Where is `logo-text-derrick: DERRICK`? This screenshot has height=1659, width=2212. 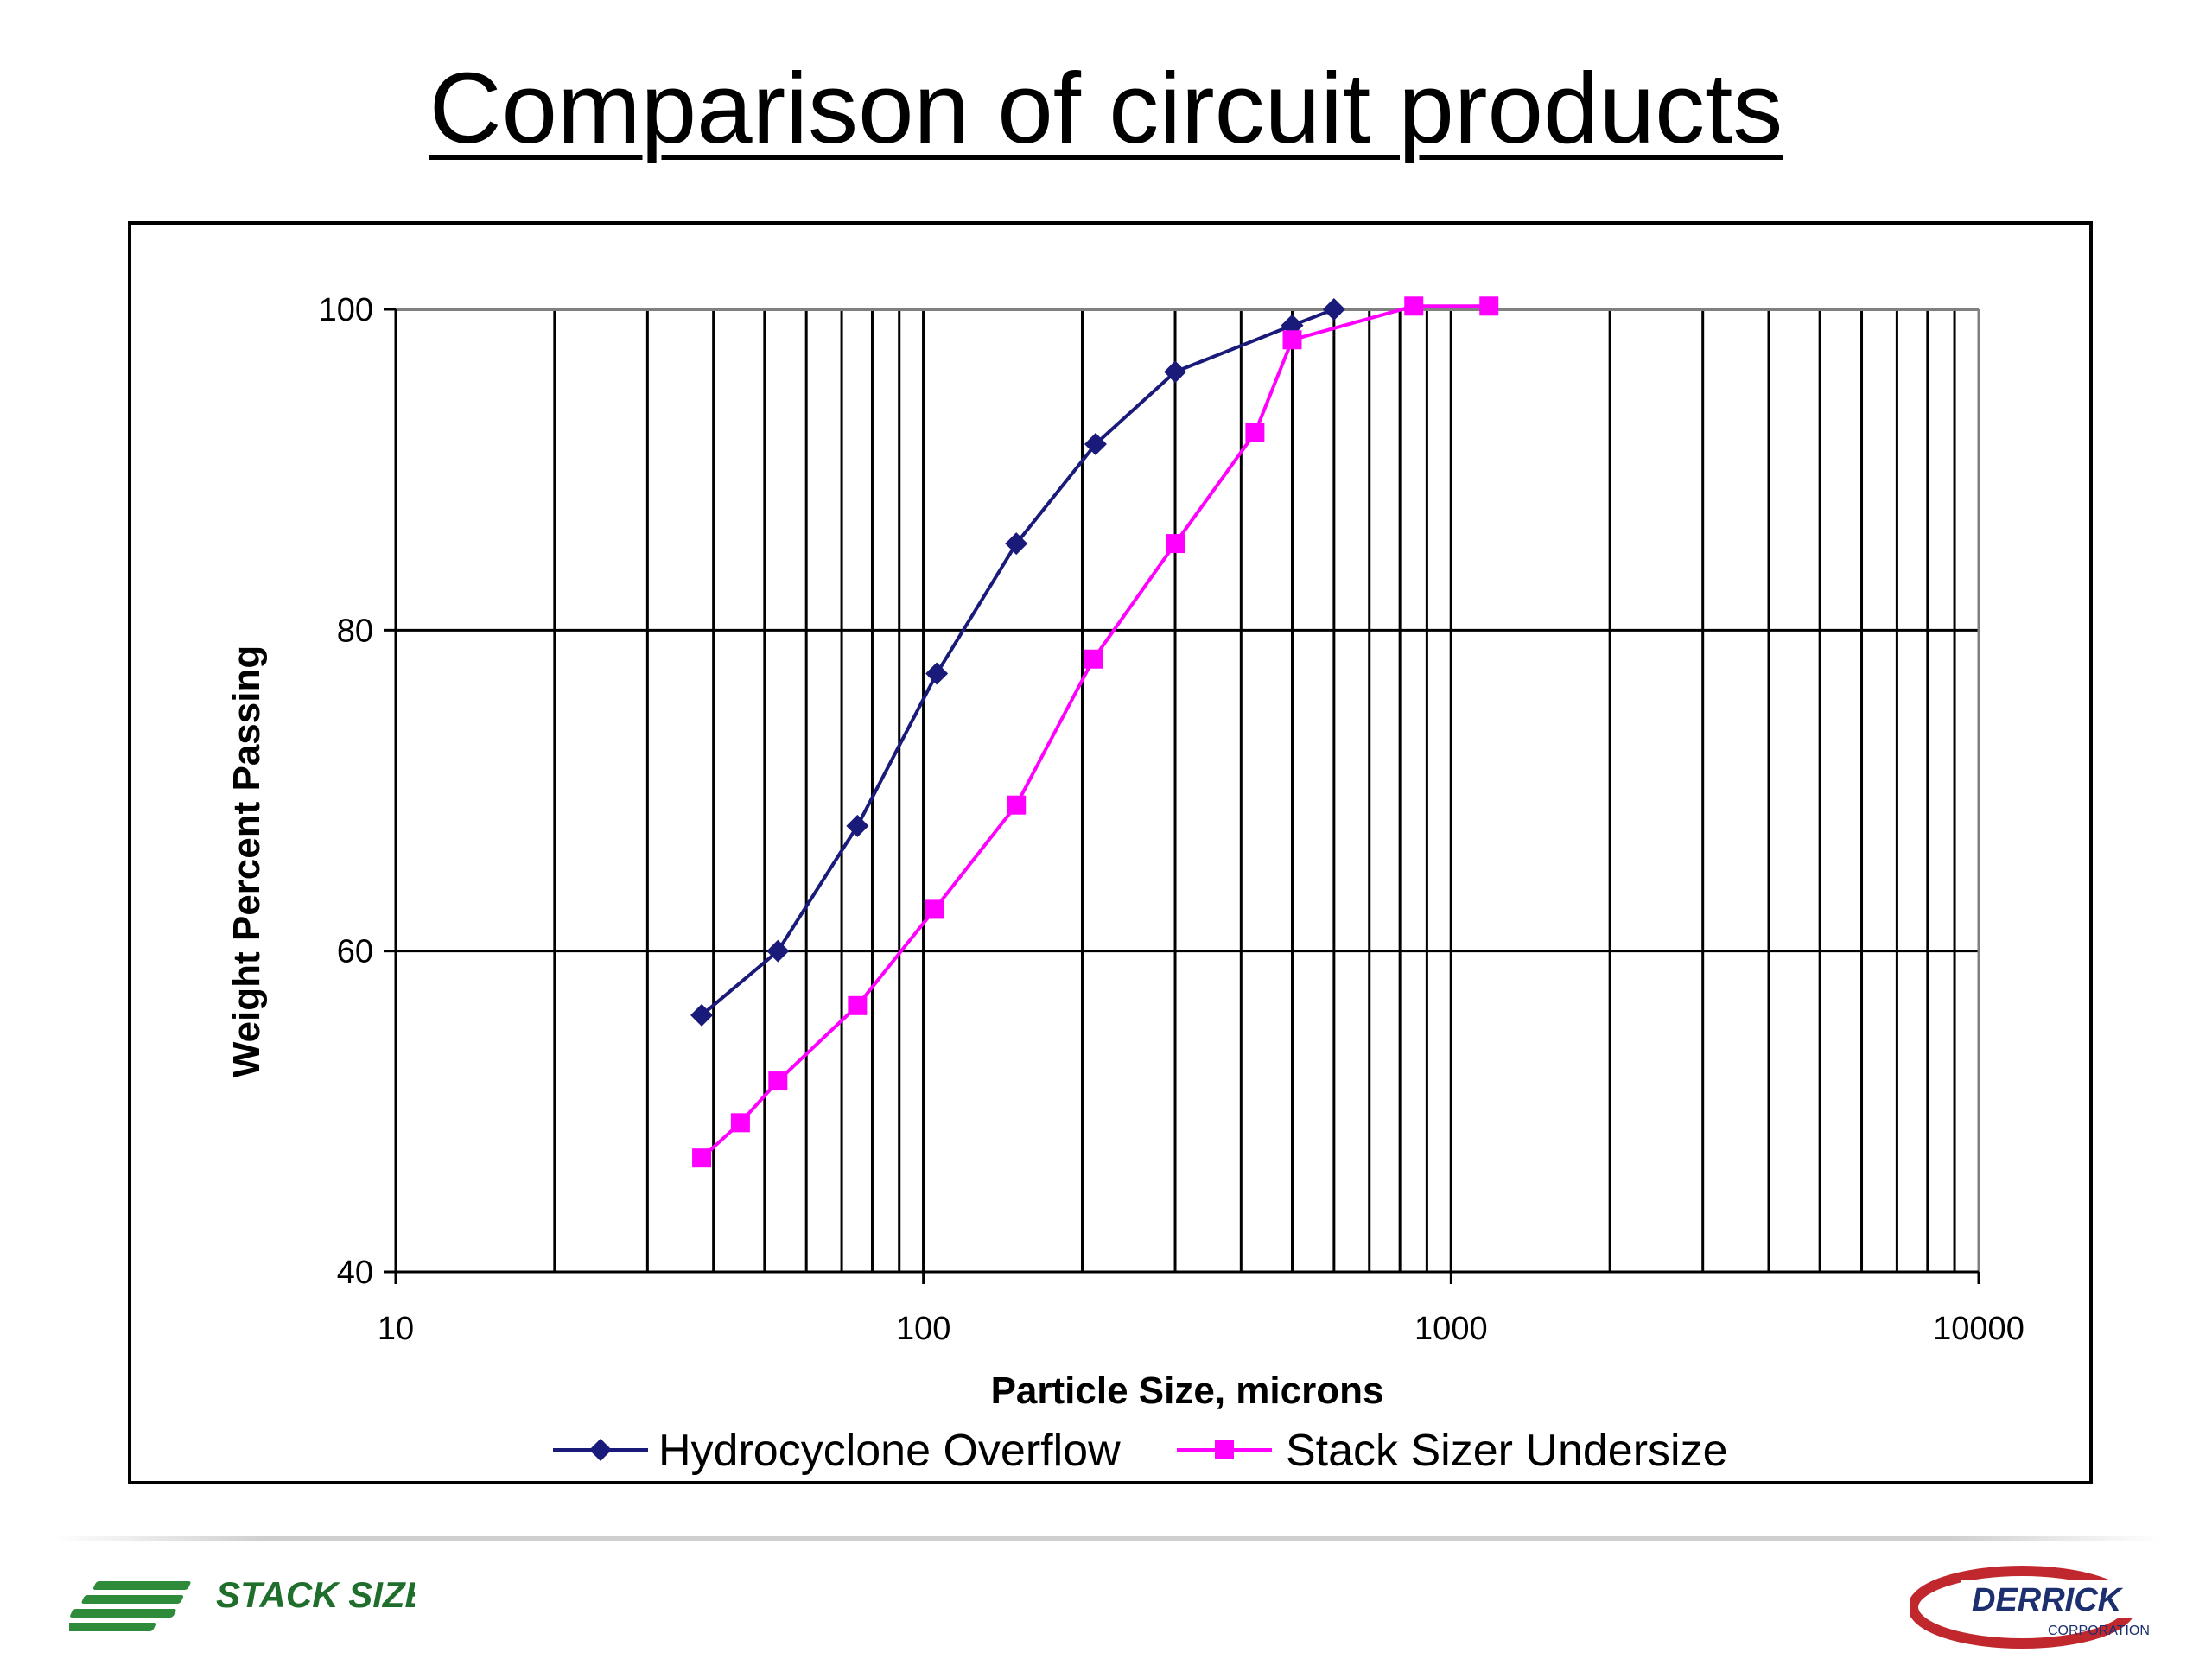 logo-text-derrick: DERRICK is located at coordinates (2048, 1600).